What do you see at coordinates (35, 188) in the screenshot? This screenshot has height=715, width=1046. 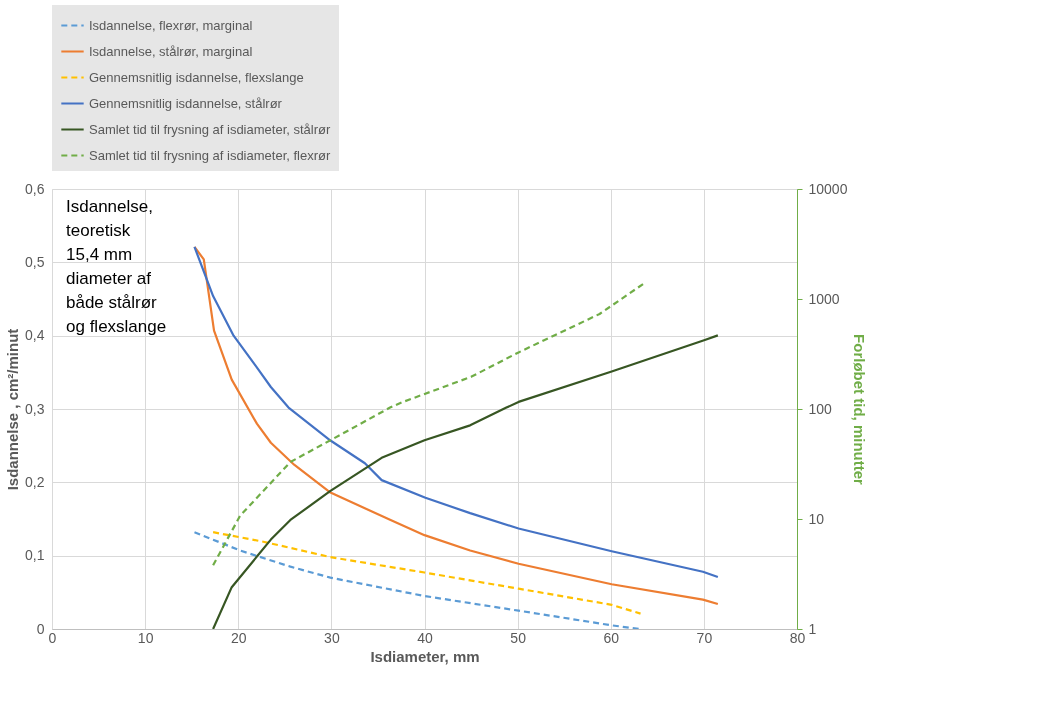 I see `y-tick-label: 0,6` at bounding box center [35, 188].